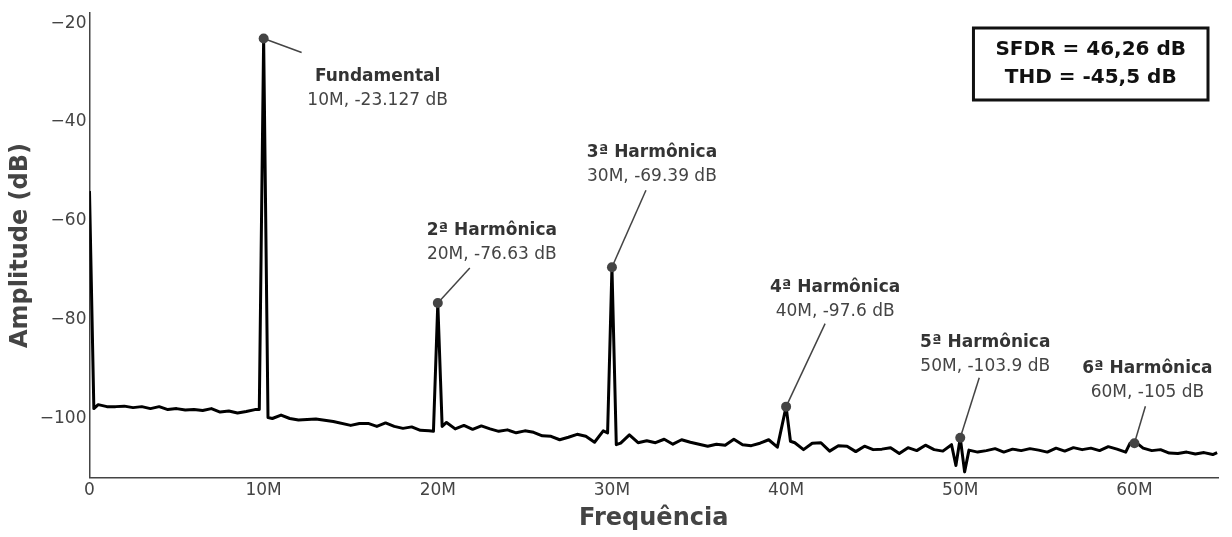 Image resolution: width=1232 pixels, height=537 pixels. Describe the element at coordinates (654, 516) in the screenshot. I see `x-axis-title: Frequência` at that location.